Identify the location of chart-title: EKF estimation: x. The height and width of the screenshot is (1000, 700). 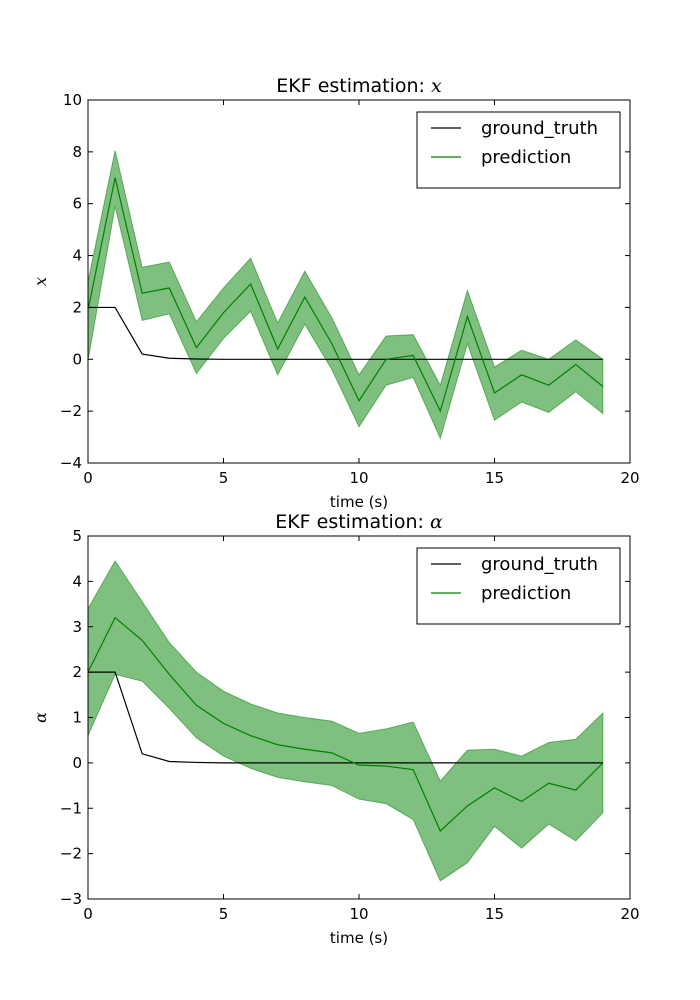
(359, 86).